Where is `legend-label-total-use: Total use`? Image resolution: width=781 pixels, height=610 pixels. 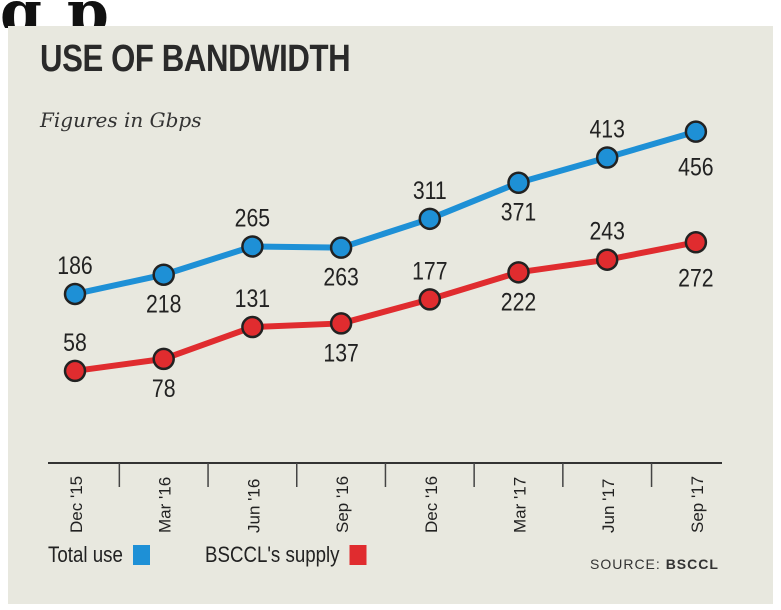
legend-label-total-use: Total use is located at coordinates (85, 554).